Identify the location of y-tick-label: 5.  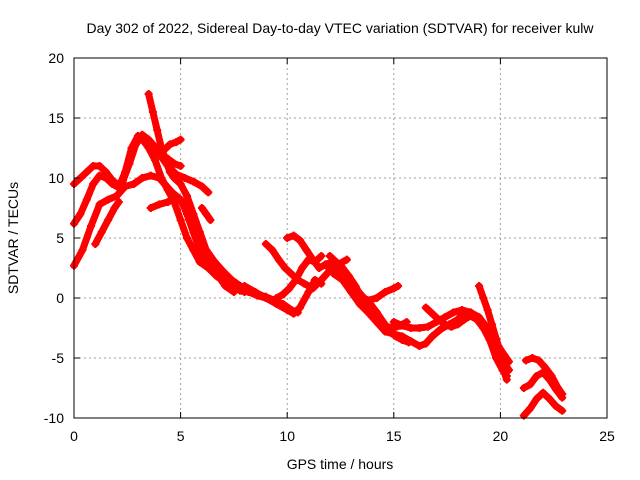
(60, 238).